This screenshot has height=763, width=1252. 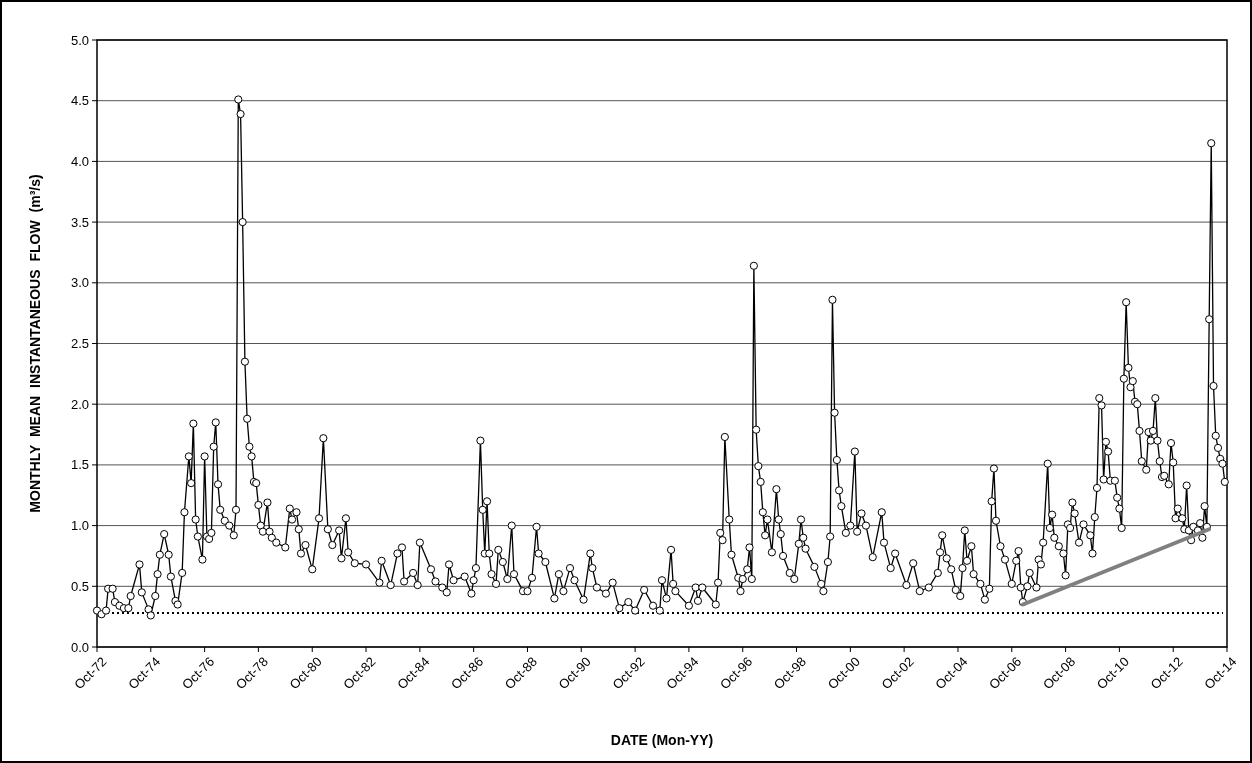 What do you see at coordinates (35, 343) in the screenshot?
I see `y-axis-title: MONTHLY MEAN INSTANTANEOUS FLOW (m³/s)` at bounding box center [35, 343].